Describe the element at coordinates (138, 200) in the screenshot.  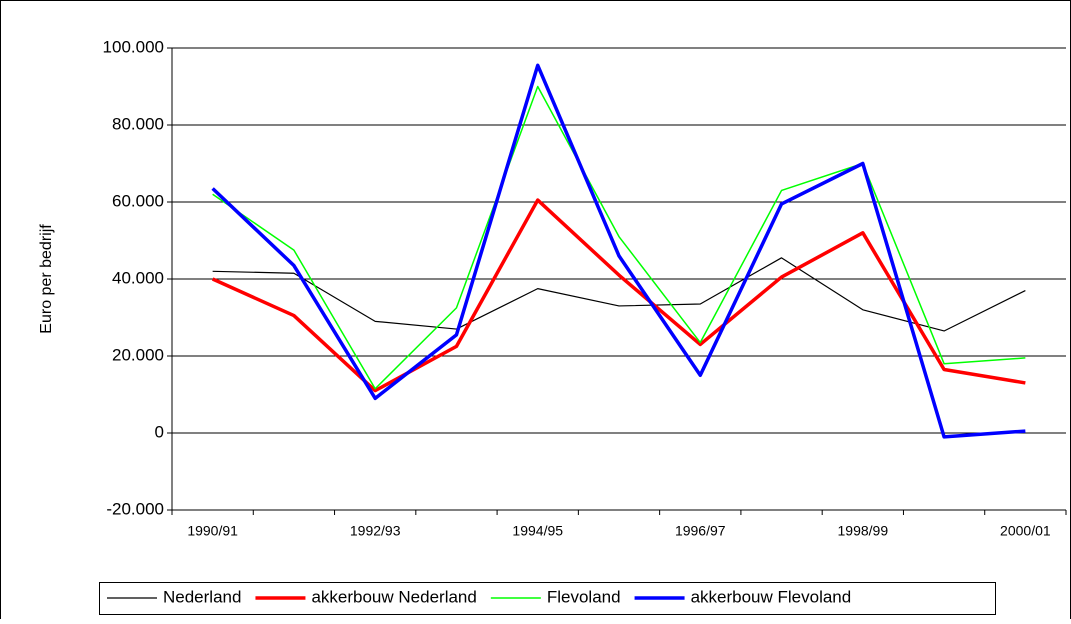
I see `y-tick-label: 60.000` at that location.